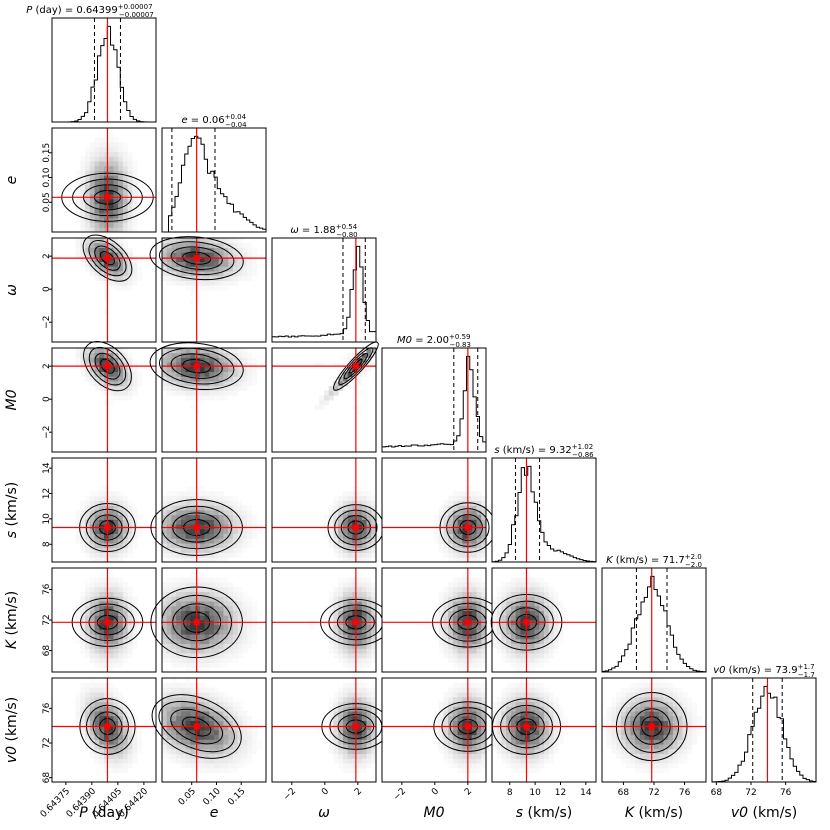  I want to click on title-v0: v0 (km/s) = 73.9+1.7 −1.7, so click(764, 671).